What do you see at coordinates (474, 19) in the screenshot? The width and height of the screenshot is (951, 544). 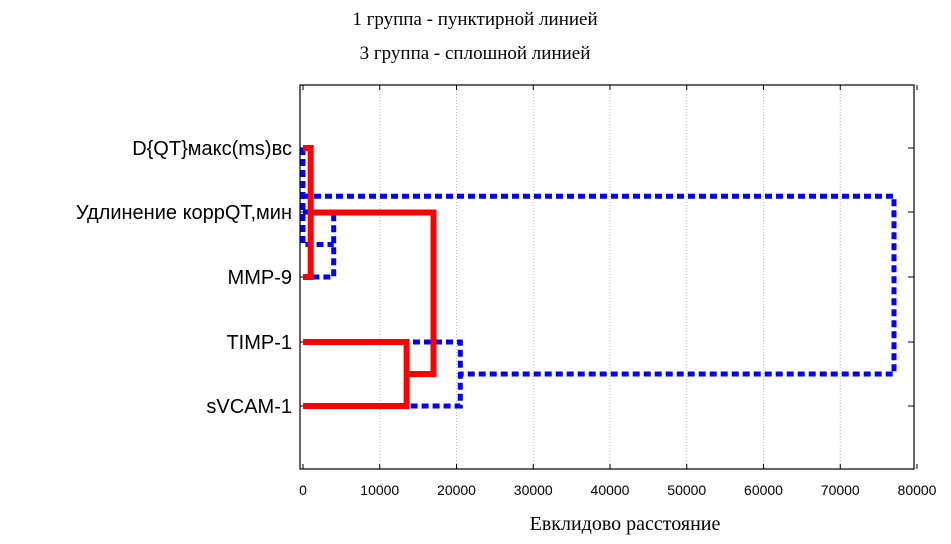 I see `chart-title-line-1: 1 группа - пунктирной линией` at bounding box center [474, 19].